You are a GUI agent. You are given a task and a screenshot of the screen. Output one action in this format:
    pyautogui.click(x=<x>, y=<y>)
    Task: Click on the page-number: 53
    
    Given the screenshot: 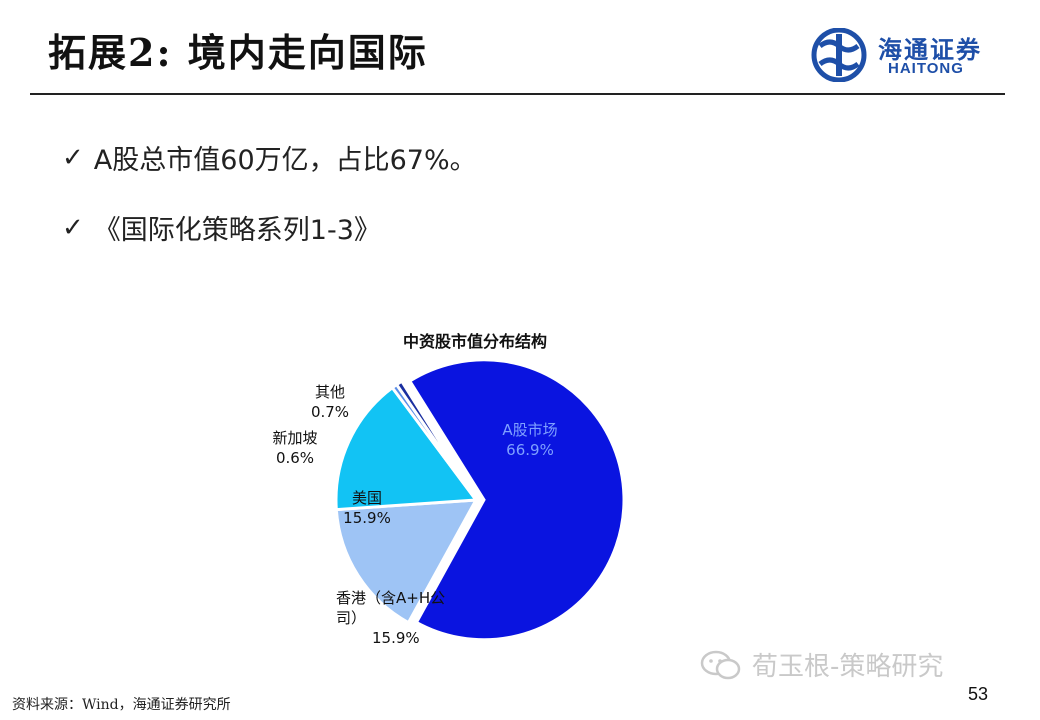 What is the action you would take?
    pyautogui.click(x=978, y=694)
    